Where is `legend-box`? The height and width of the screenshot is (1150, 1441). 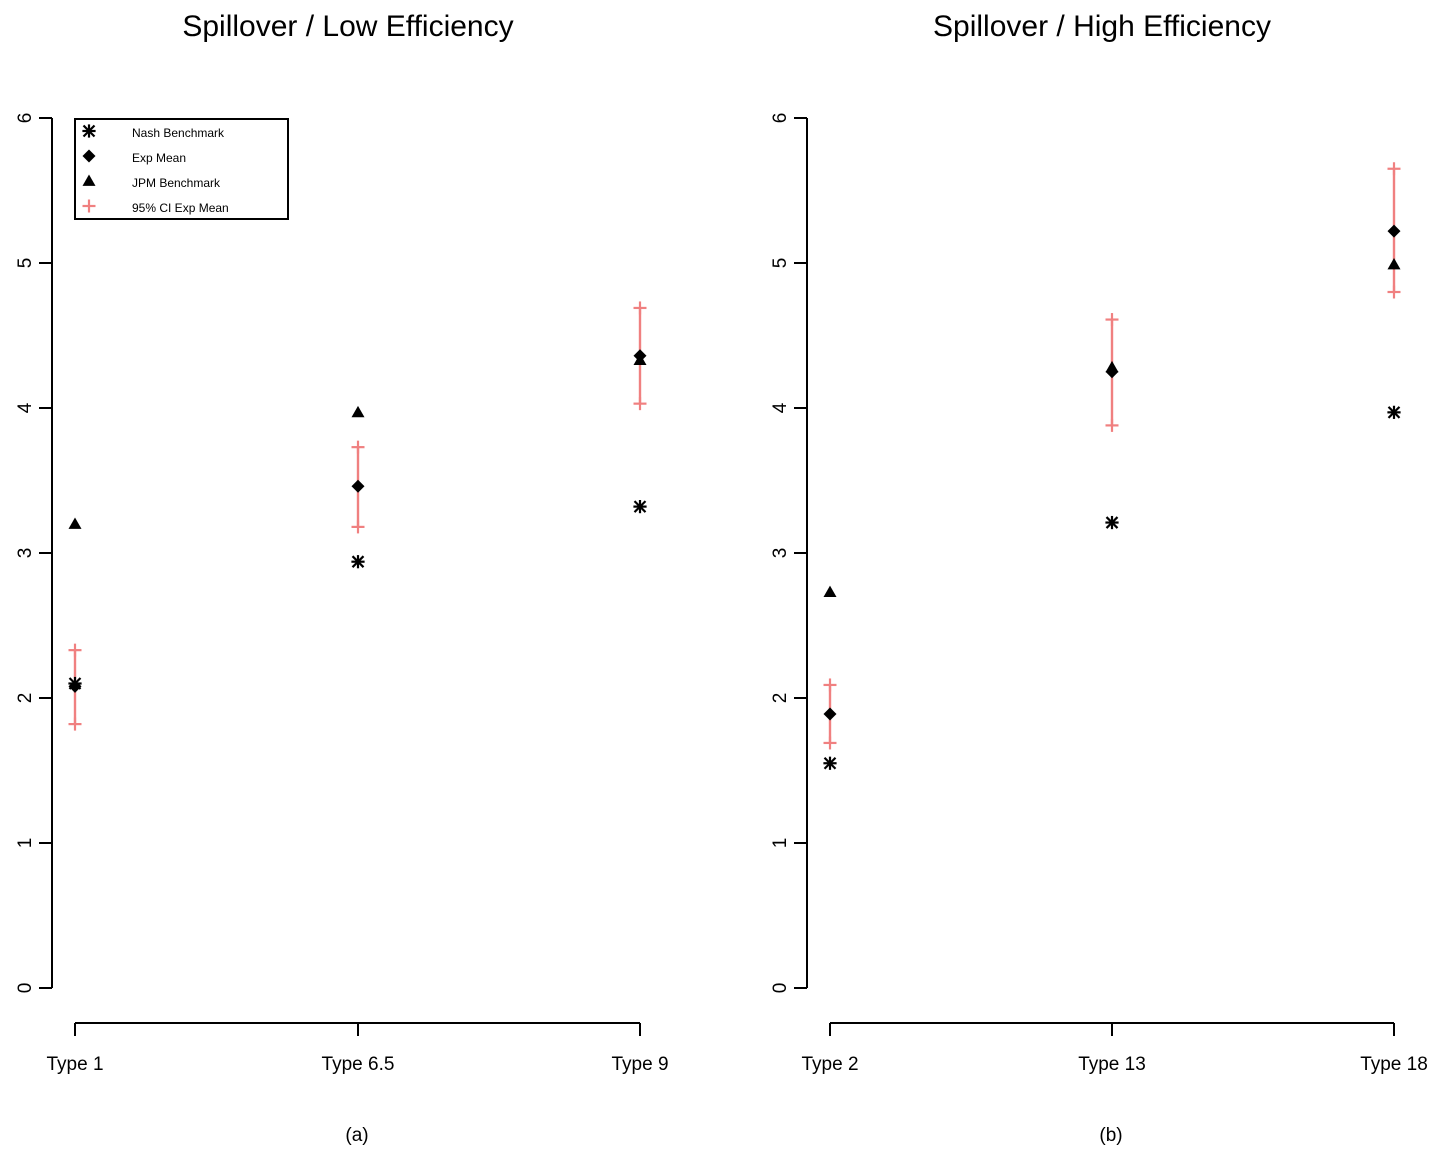
legend-box is located at coordinates (181, 169).